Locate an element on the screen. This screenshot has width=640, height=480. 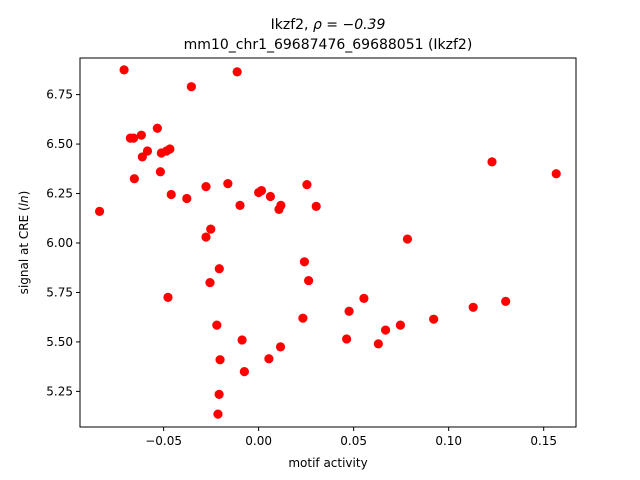
x-tick-label: 0.05 is located at coordinates (353, 441).